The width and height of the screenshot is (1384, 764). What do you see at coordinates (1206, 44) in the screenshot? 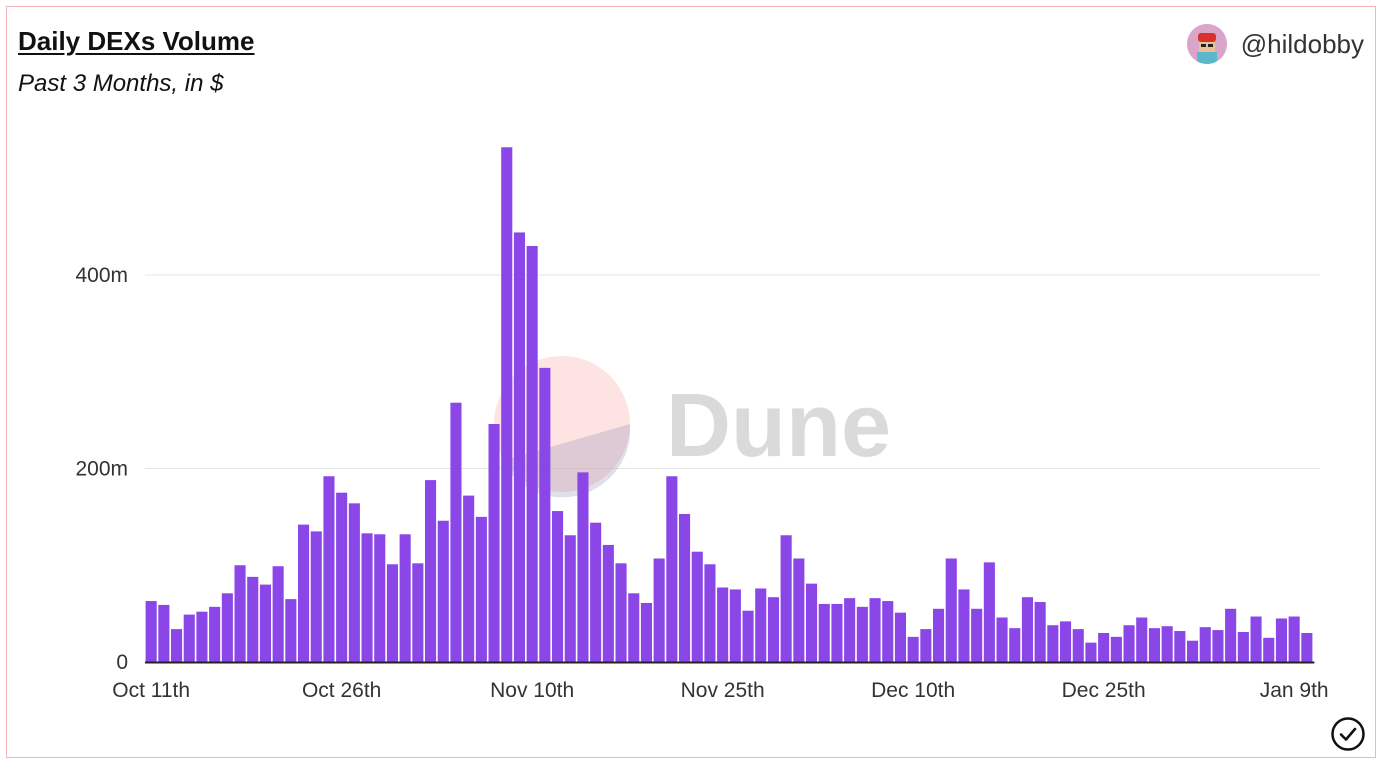
I see `avatar-icon` at bounding box center [1206, 44].